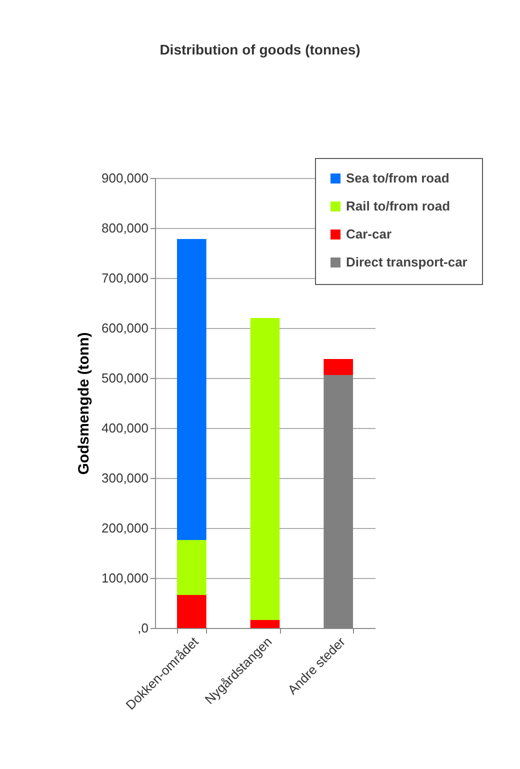 The width and height of the screenshot is (520, 769). Describe the element at coordinates (125, 478) in the screenshot. I see `y-tick-label: 300,000` at that location.